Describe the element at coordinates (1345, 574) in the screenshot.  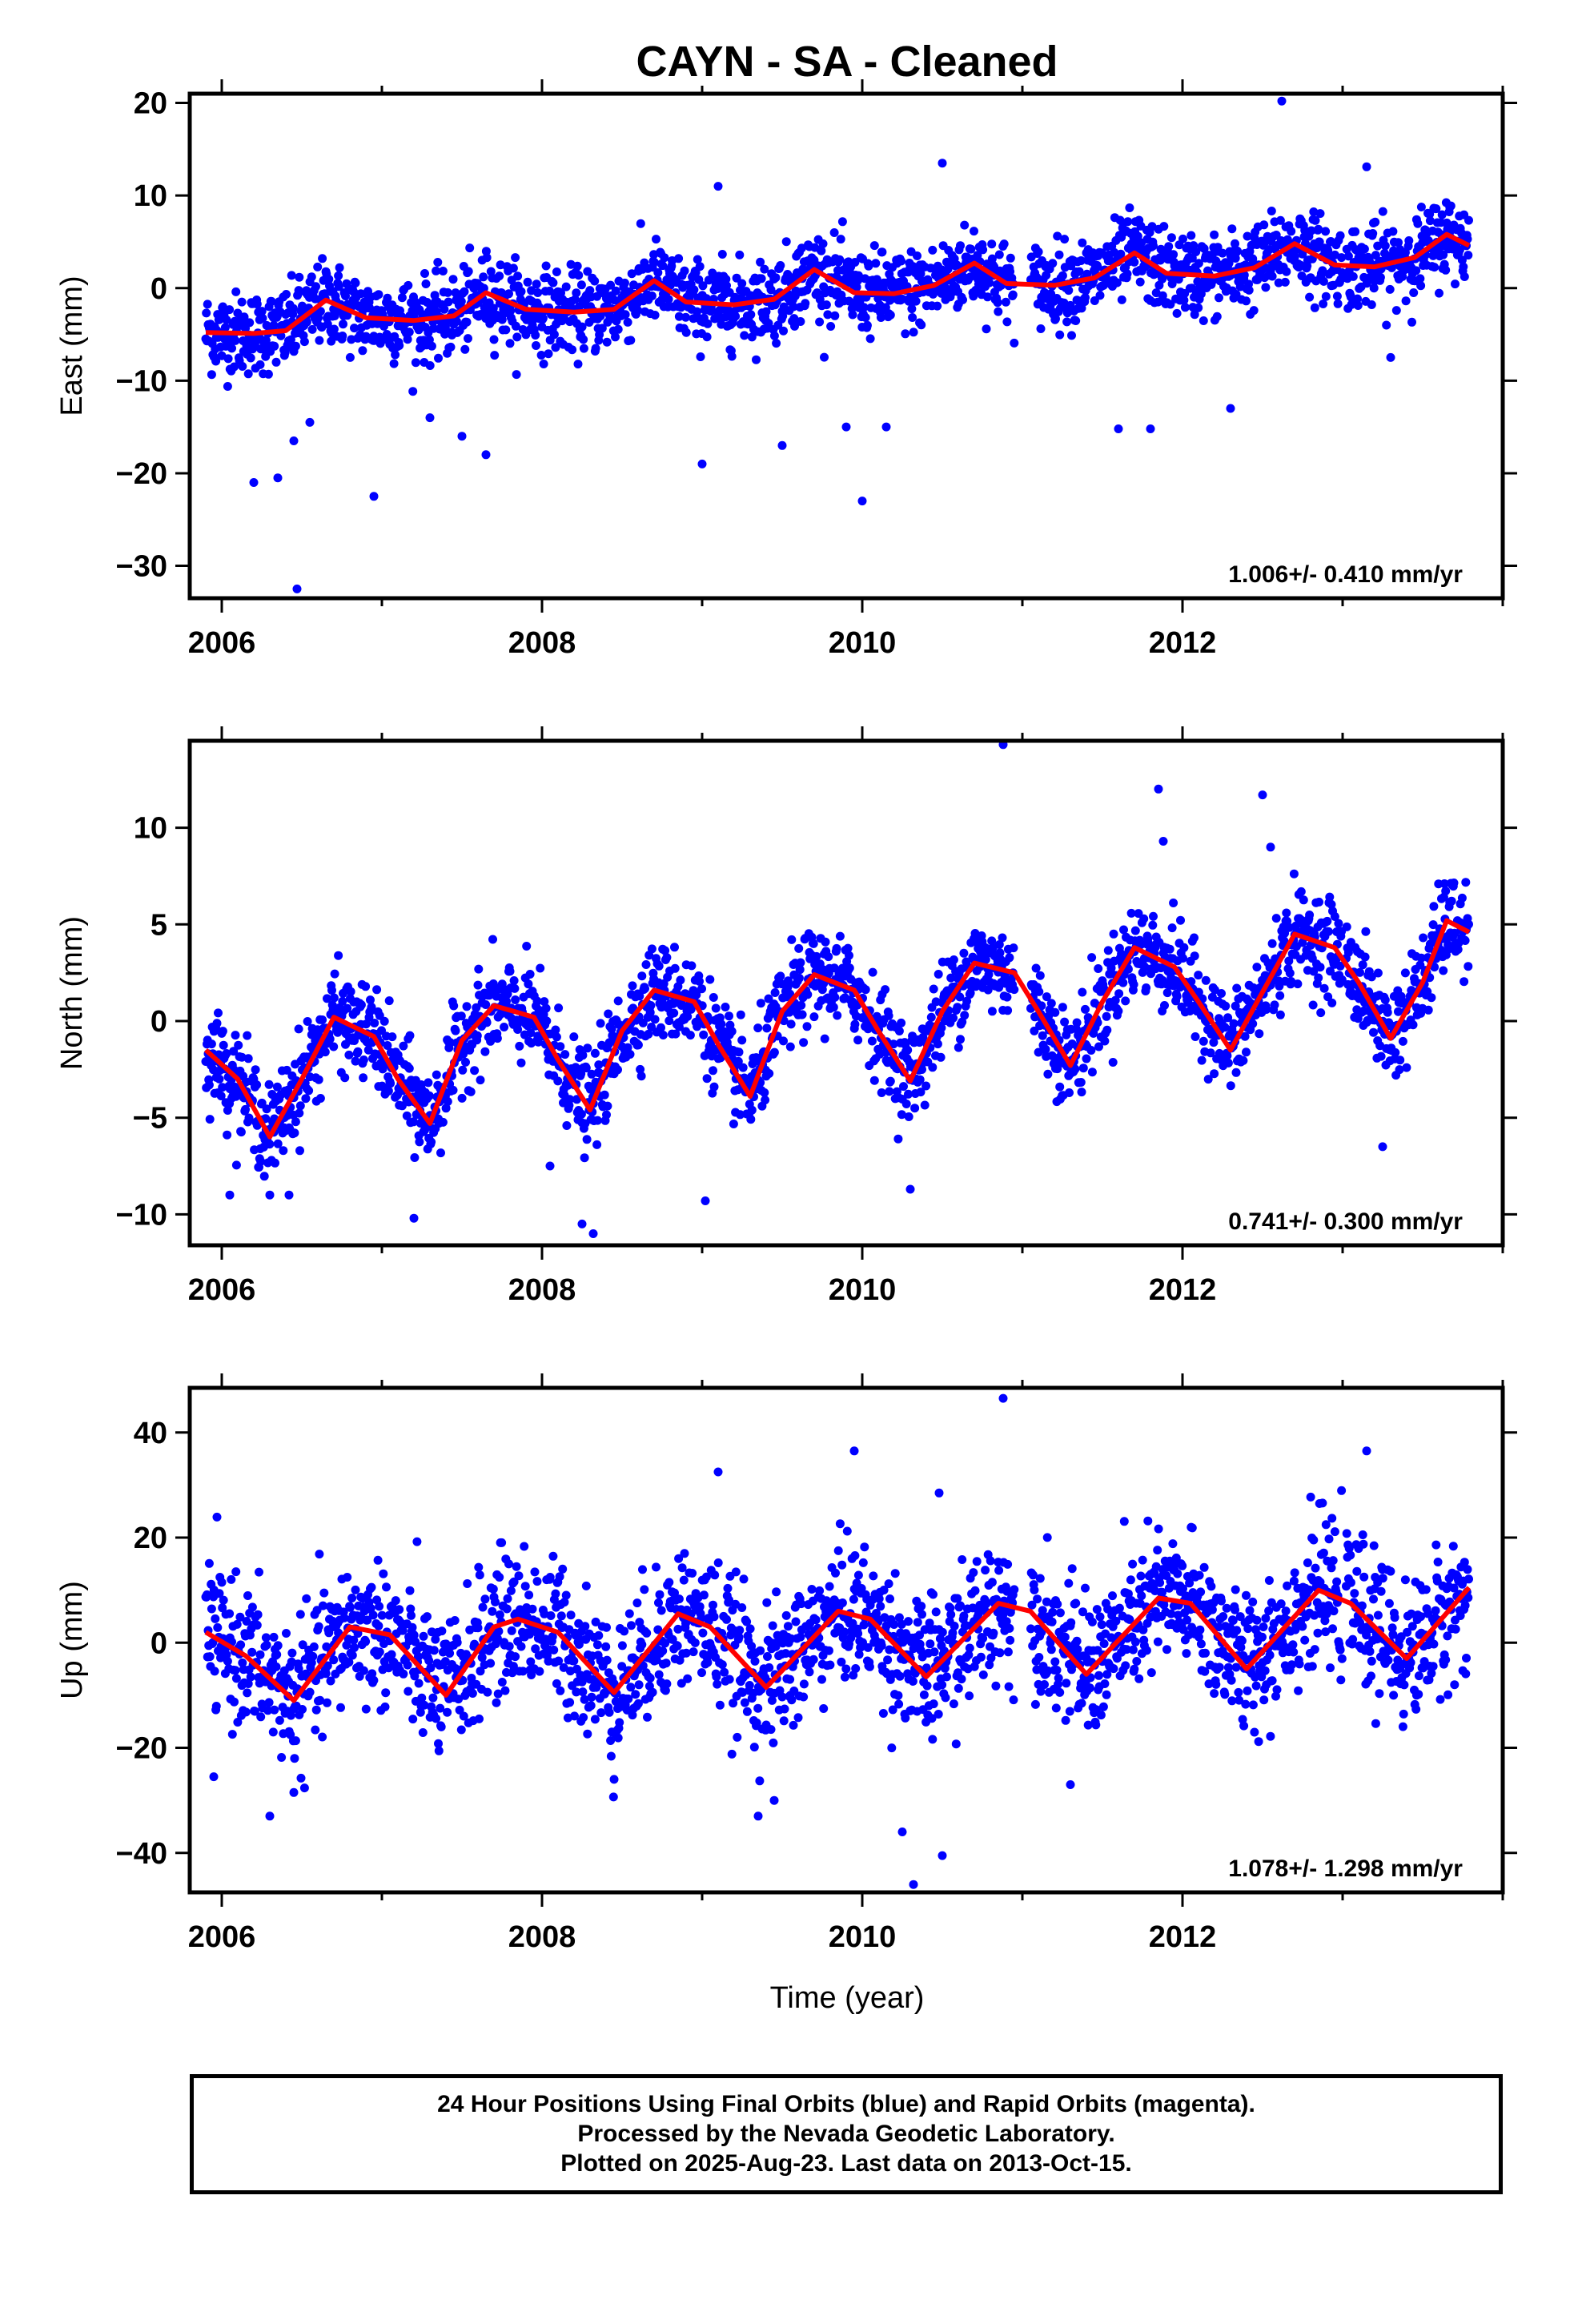
I see `rate-label: 1.006+/- 0.410 mm/yr` at that location.